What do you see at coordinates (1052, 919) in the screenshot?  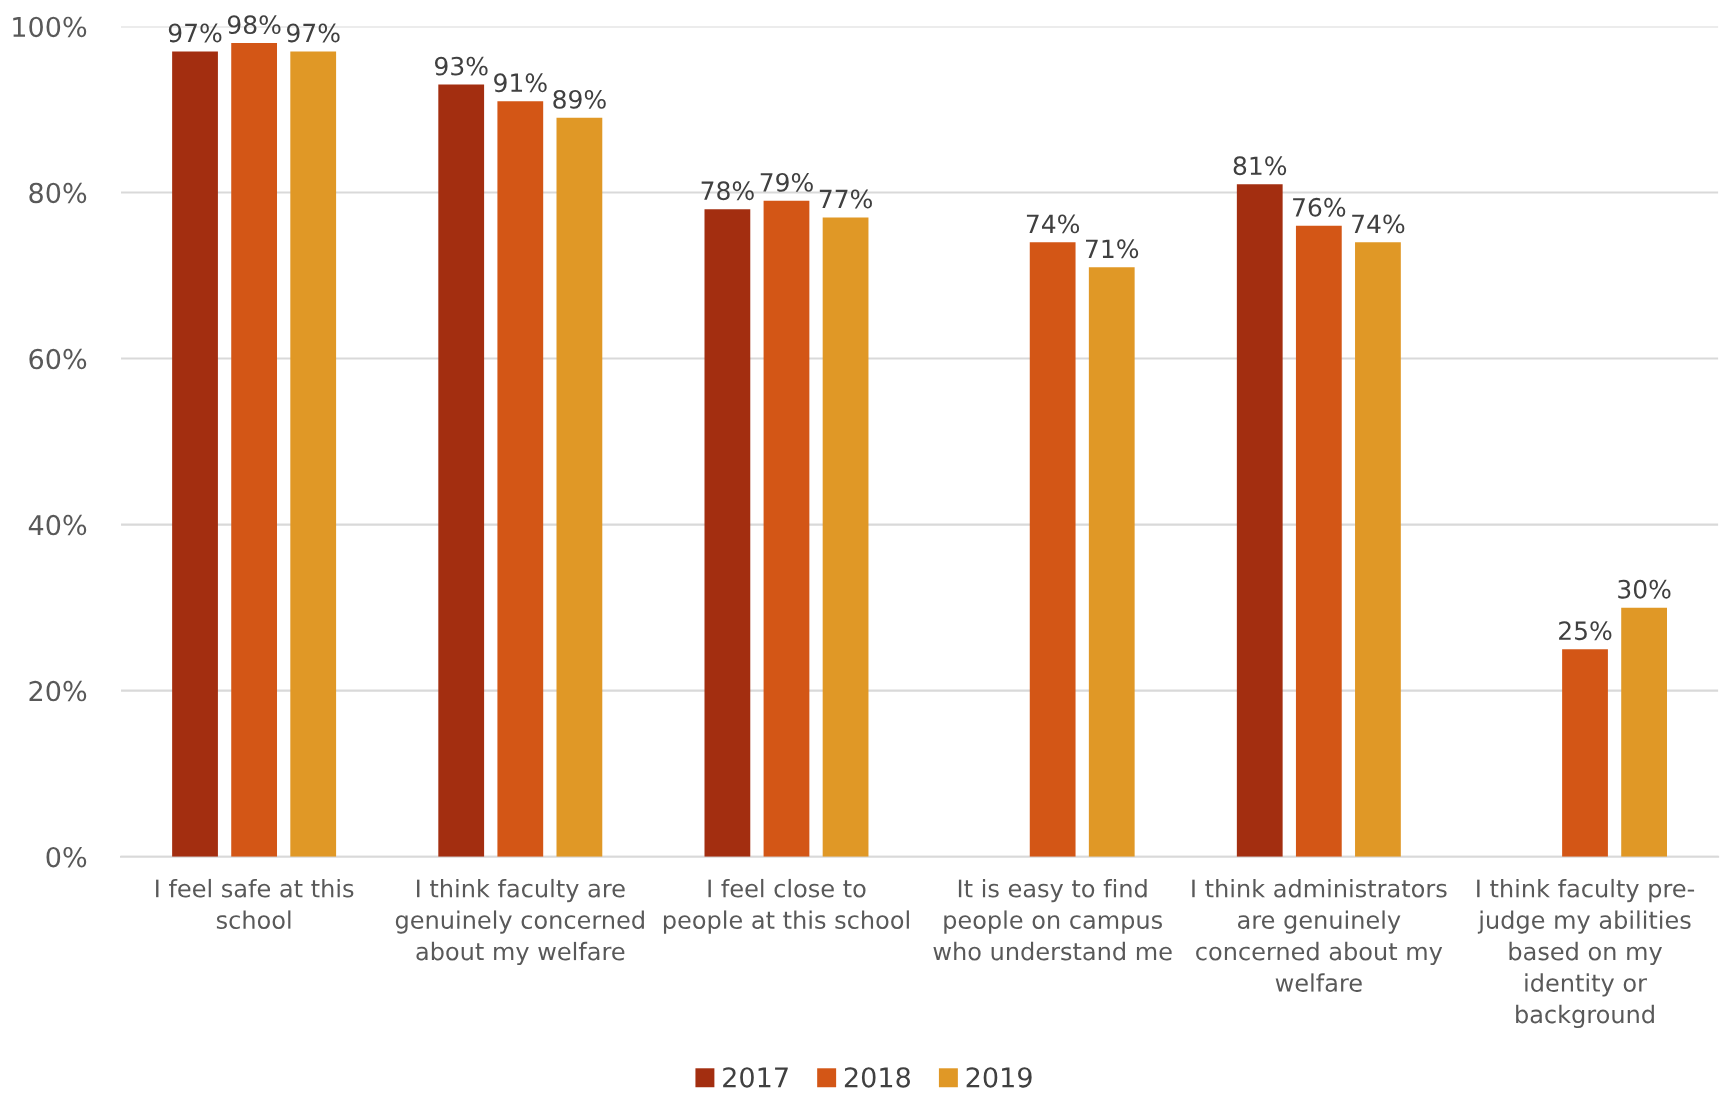 I see `x-tick-label: It is easy to find people on campus who understand me` at bounding box center [1052, 919].